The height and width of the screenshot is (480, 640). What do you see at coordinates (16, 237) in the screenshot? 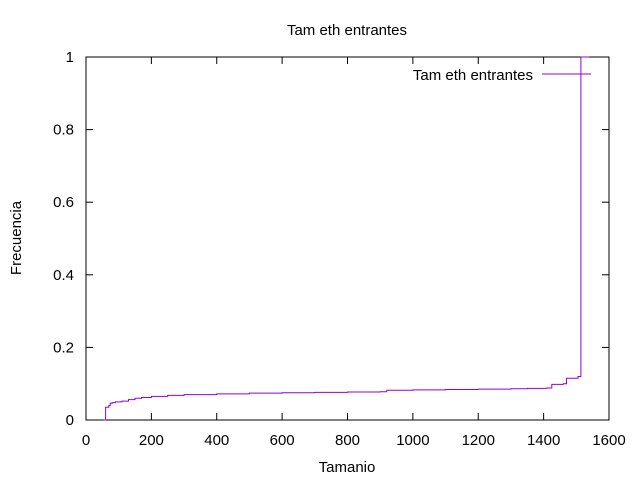
I see `y-axis-label: Frecuencia` at bounding box center [16, 237].